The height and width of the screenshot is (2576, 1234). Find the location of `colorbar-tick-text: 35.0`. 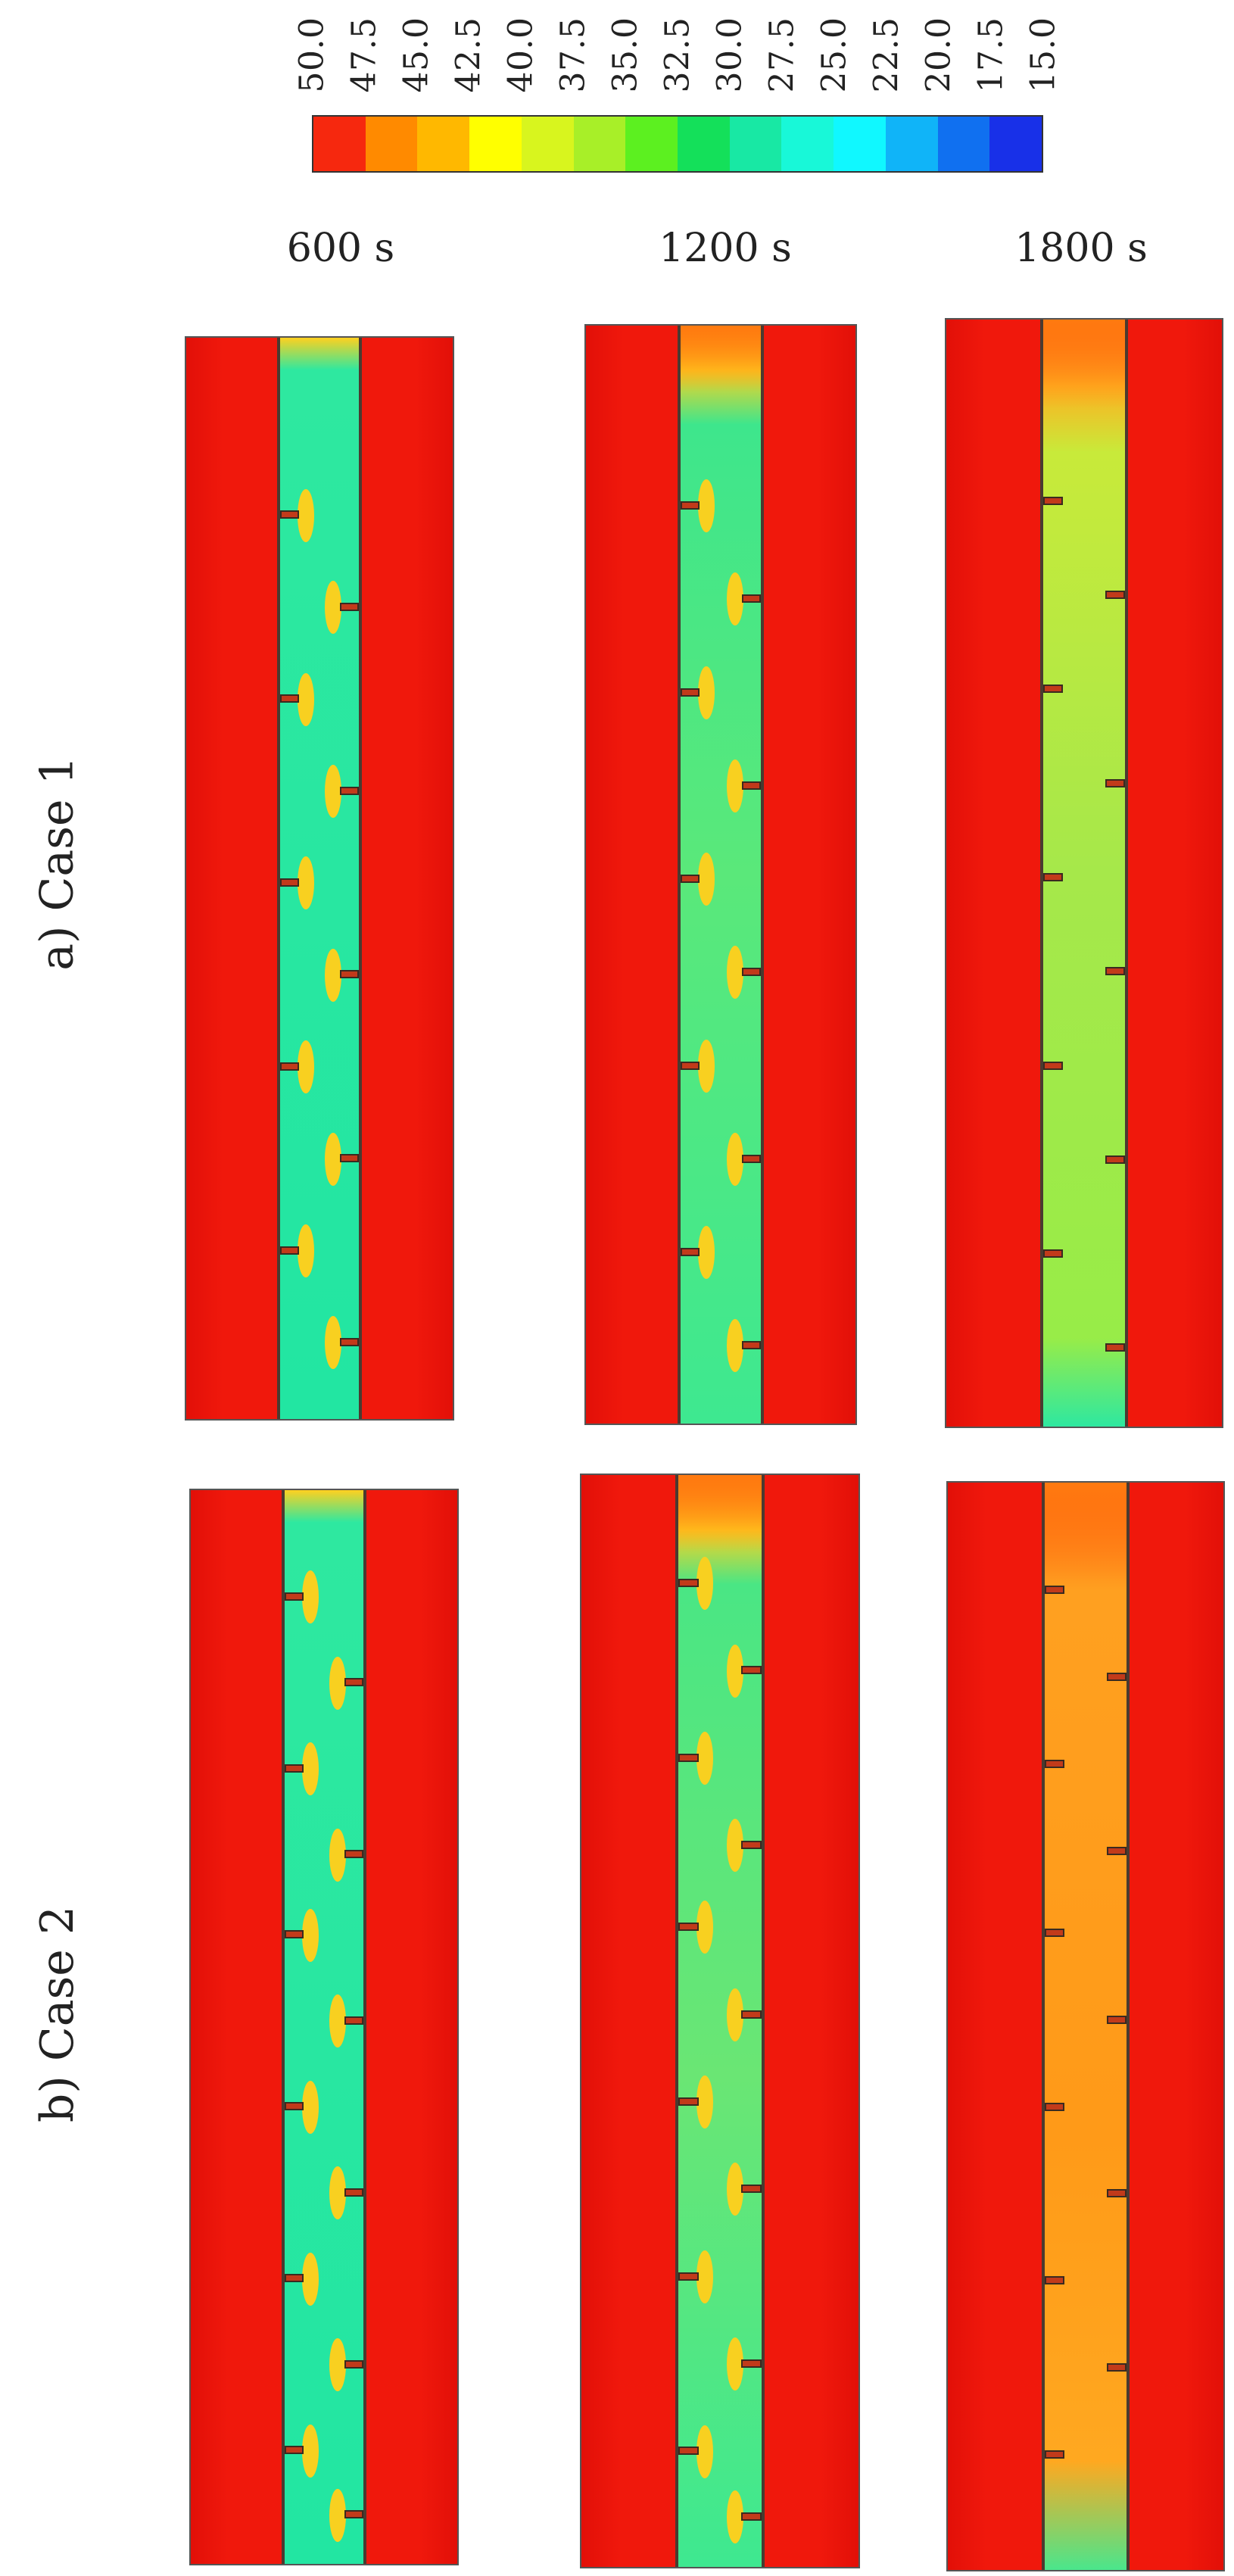

colorbar-tick-text: 35.0 is located at coordinates (625, 54).